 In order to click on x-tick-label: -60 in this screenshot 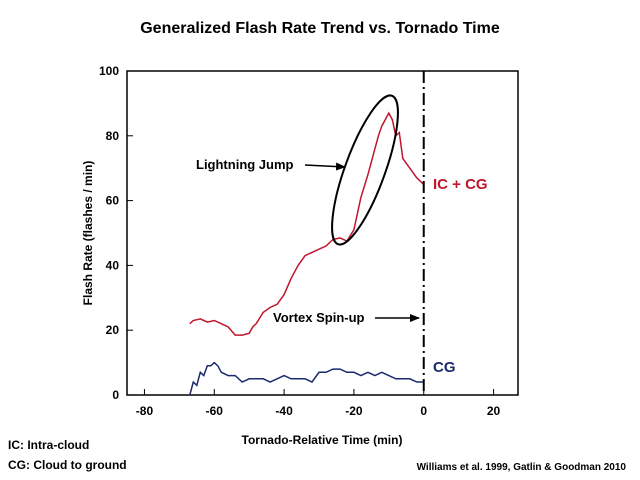, I will do `click(215, 411)`.